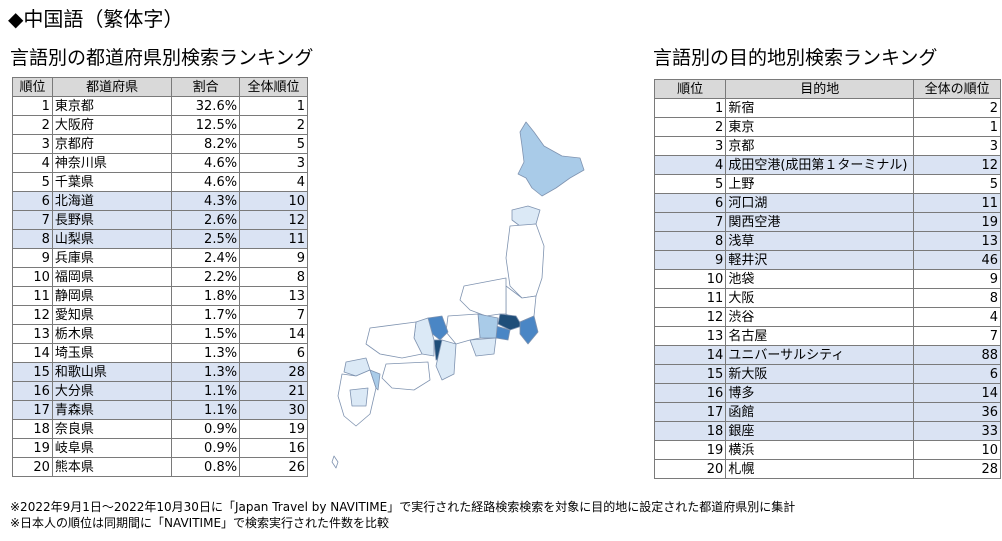 Image resolution: width=1002 pixels, height=541 pixels. What do you see at coordinates (32, 163) in the screenshot?
I see `table-cell-rank: 4` at bounding box center [32, 163].